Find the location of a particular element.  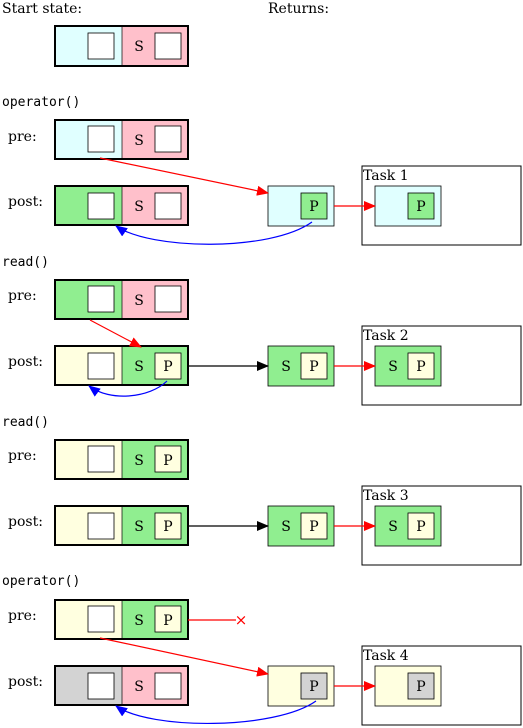

section-1-title: operator() is located at coordinates (41, 102).